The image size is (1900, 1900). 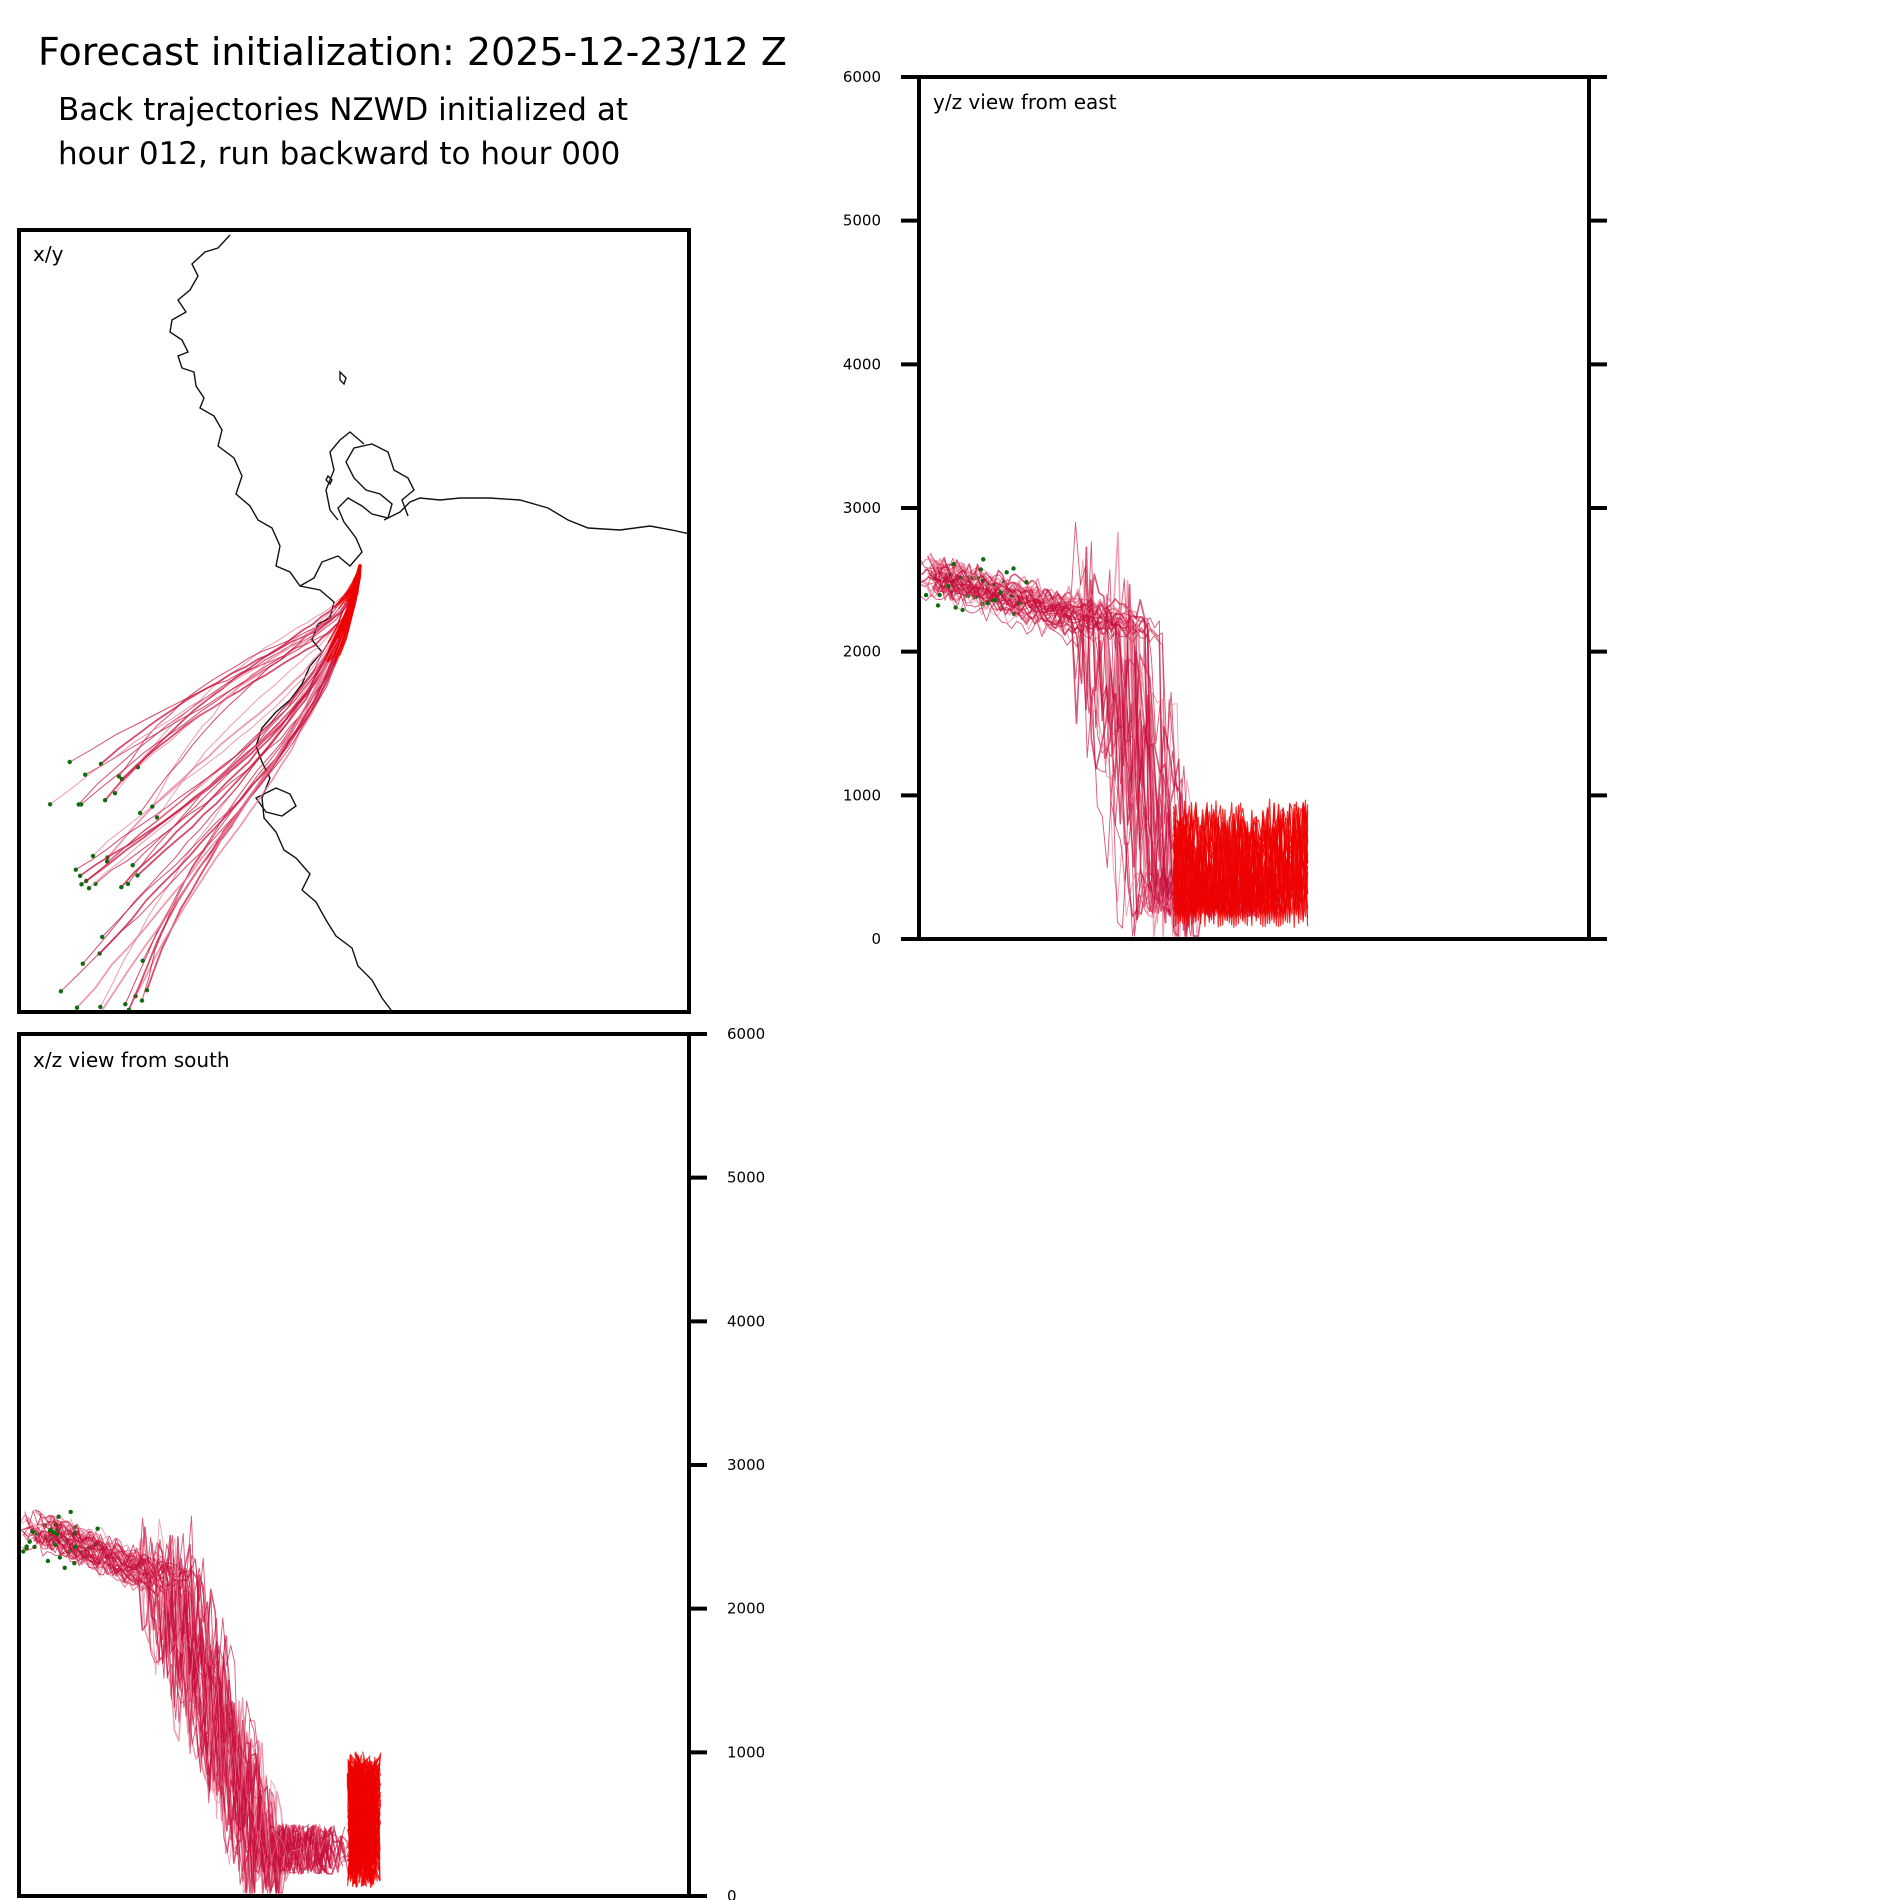 I want to click on figure-title: Forecast initialization: 2025-12-23/12 Z, so click(x=412, y=52).